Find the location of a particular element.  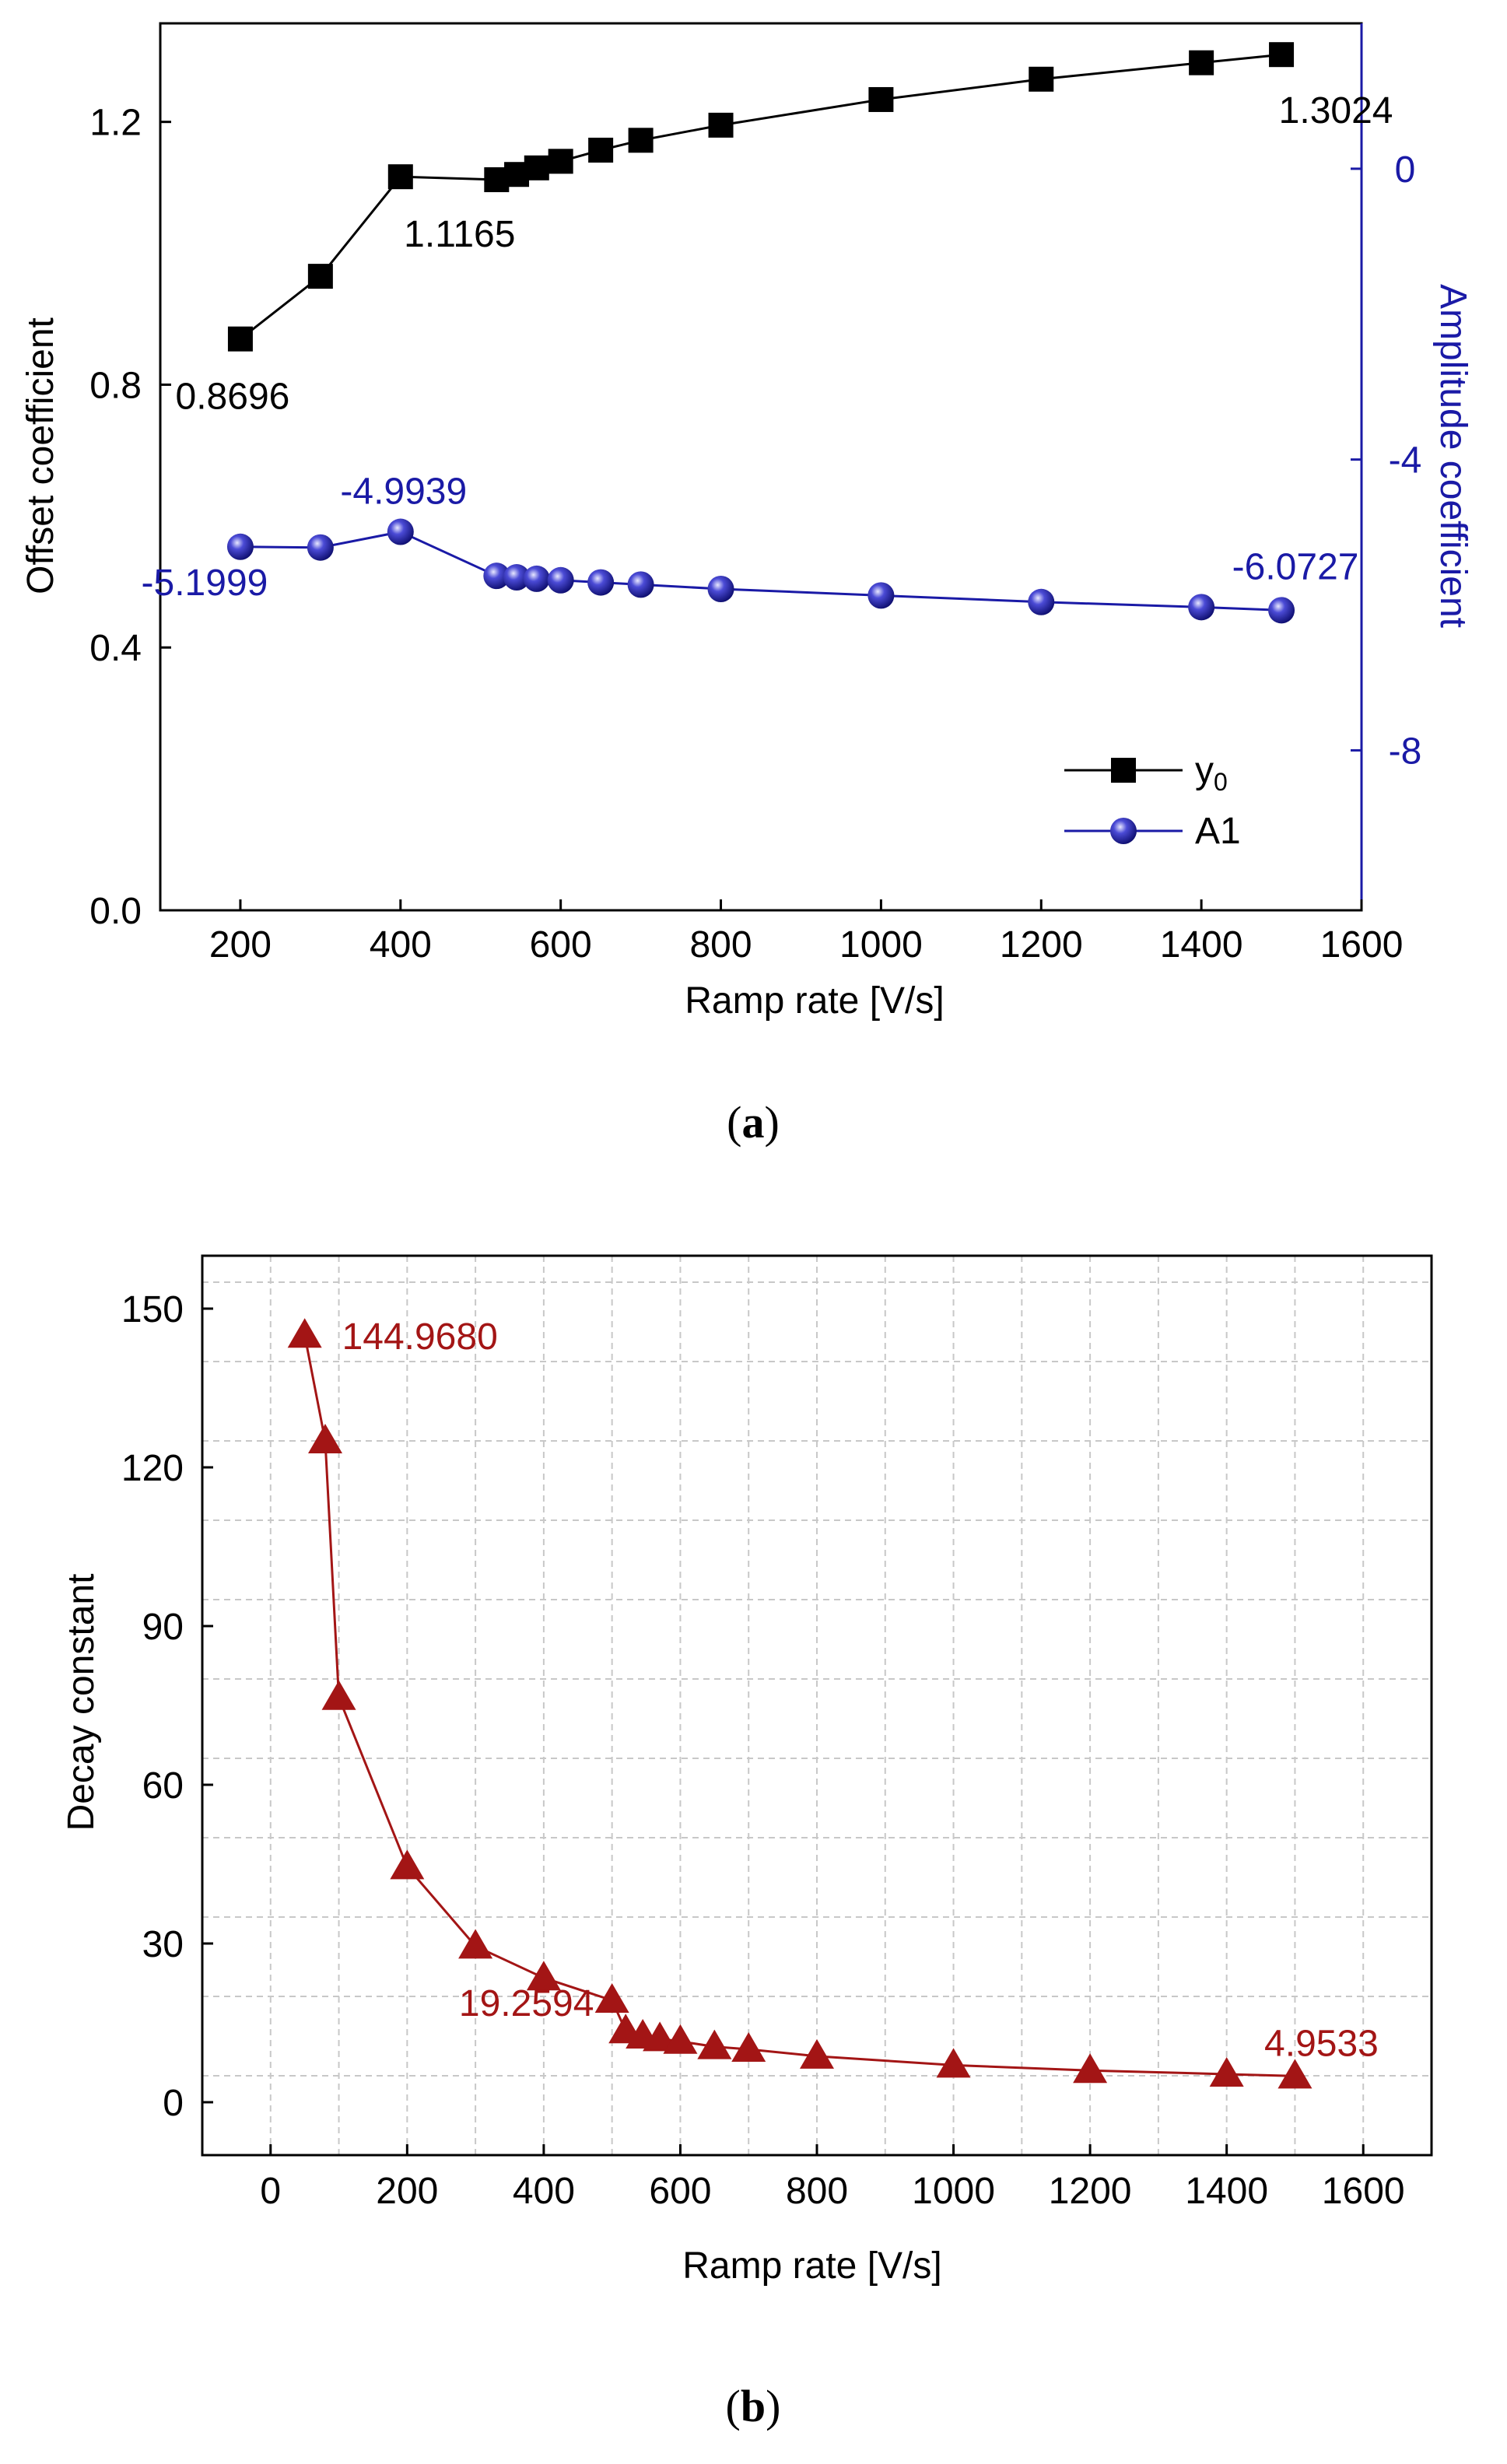

y-tick-label: 1.2 is located at coordinates (115, 123).